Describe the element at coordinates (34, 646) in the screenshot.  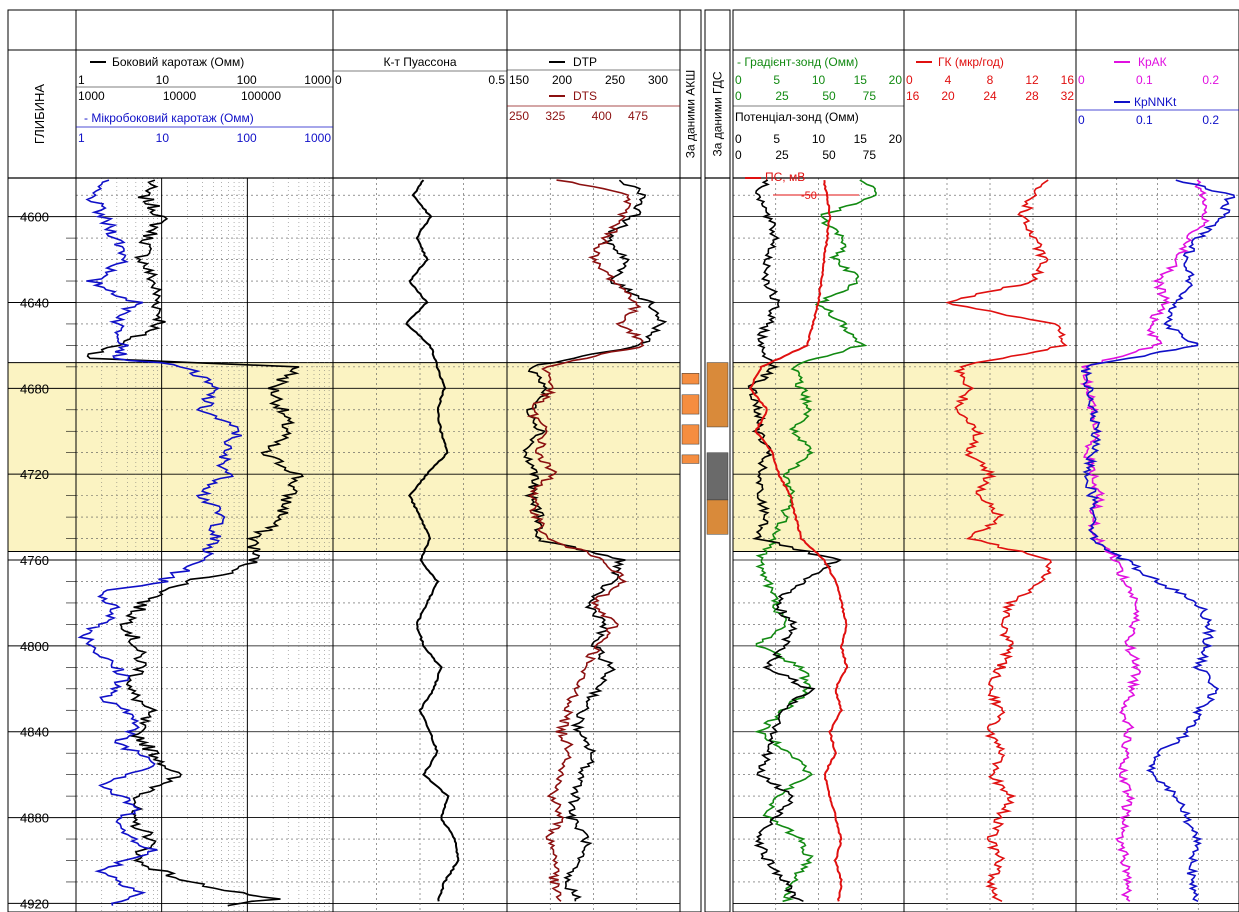
I see `depth-tick-label: 4800` at that location.